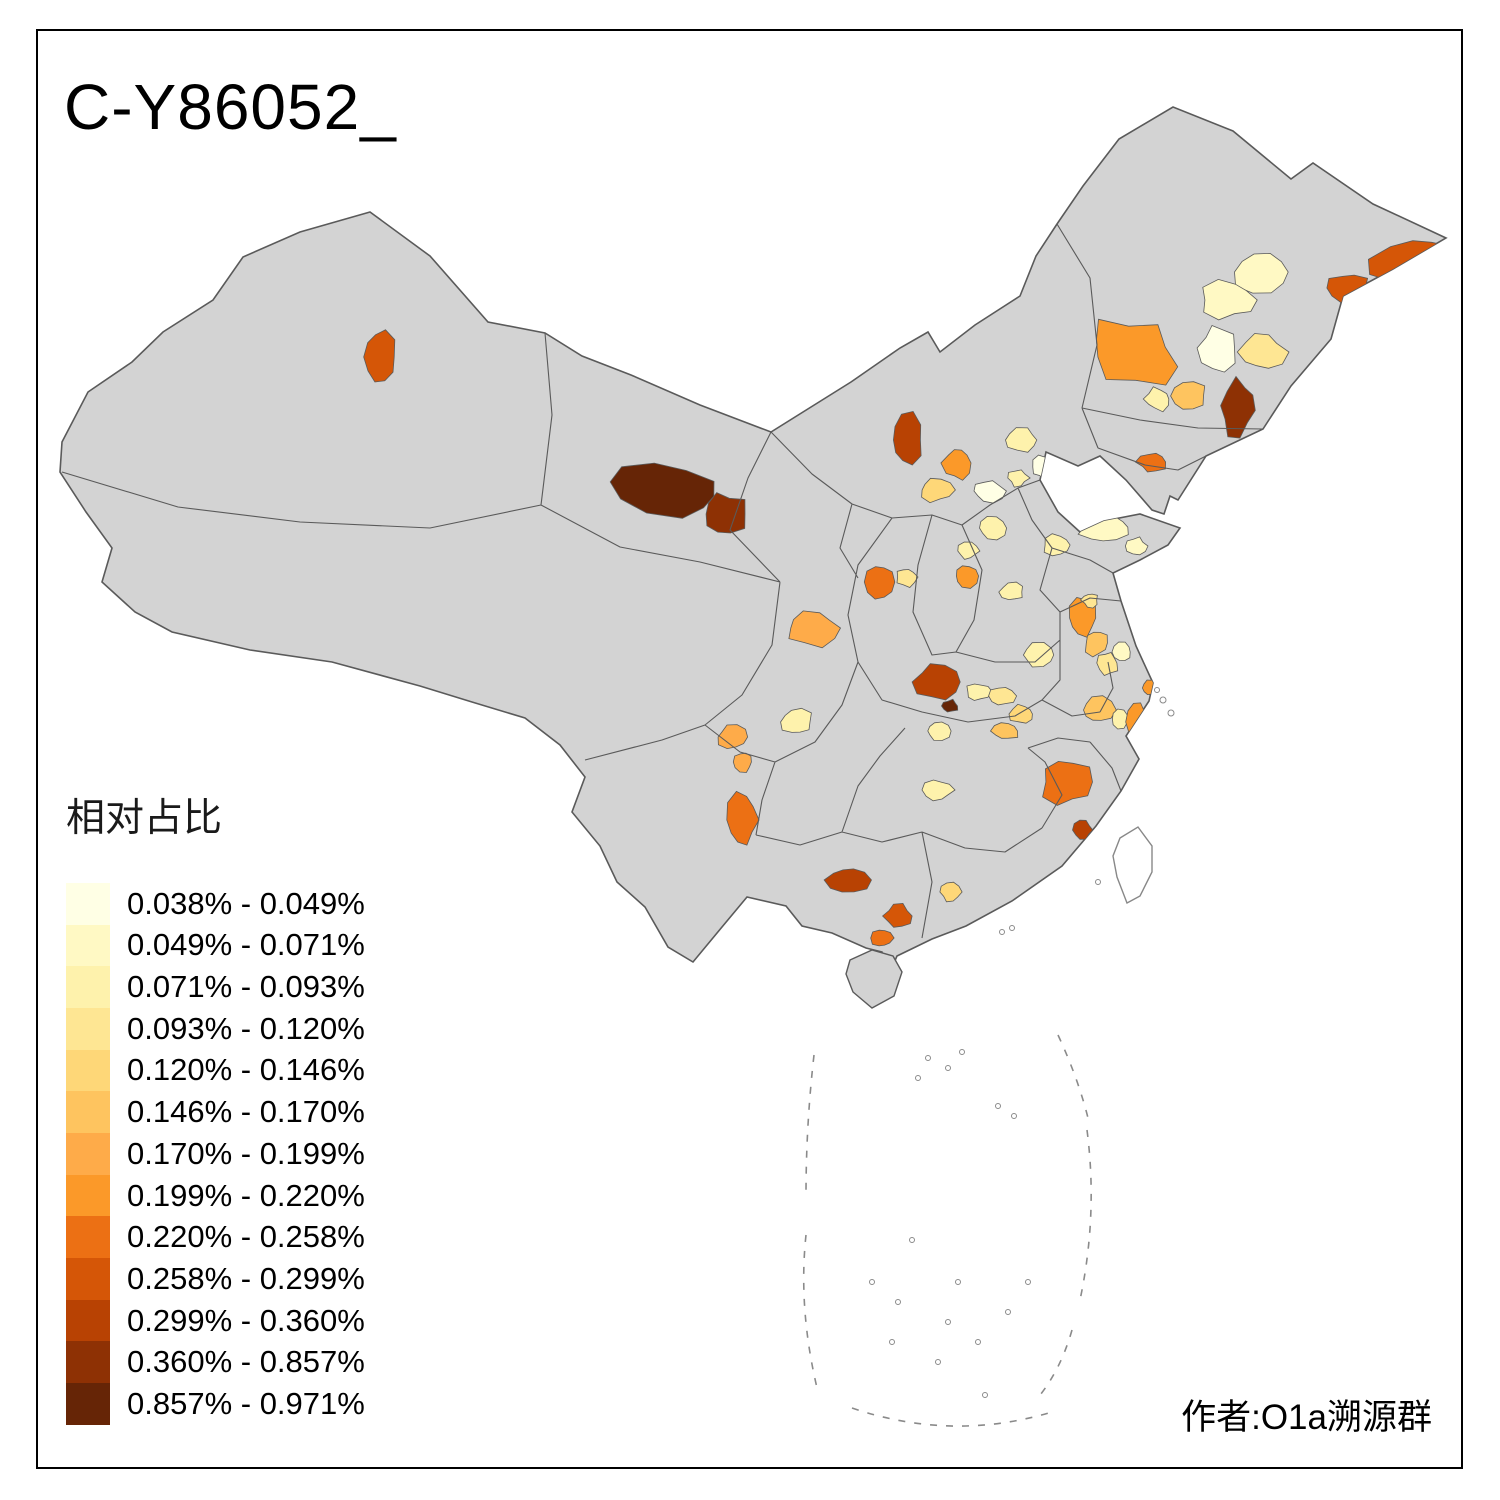  I want to click on small-islands, so click(1022, 1042).